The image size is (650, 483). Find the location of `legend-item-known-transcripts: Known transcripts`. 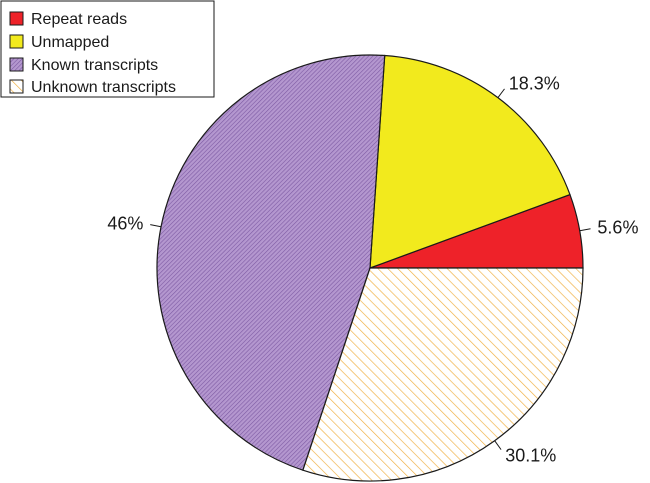

legend-item-known-transcripts: Known transcripts is located at coordinates (83, 65).